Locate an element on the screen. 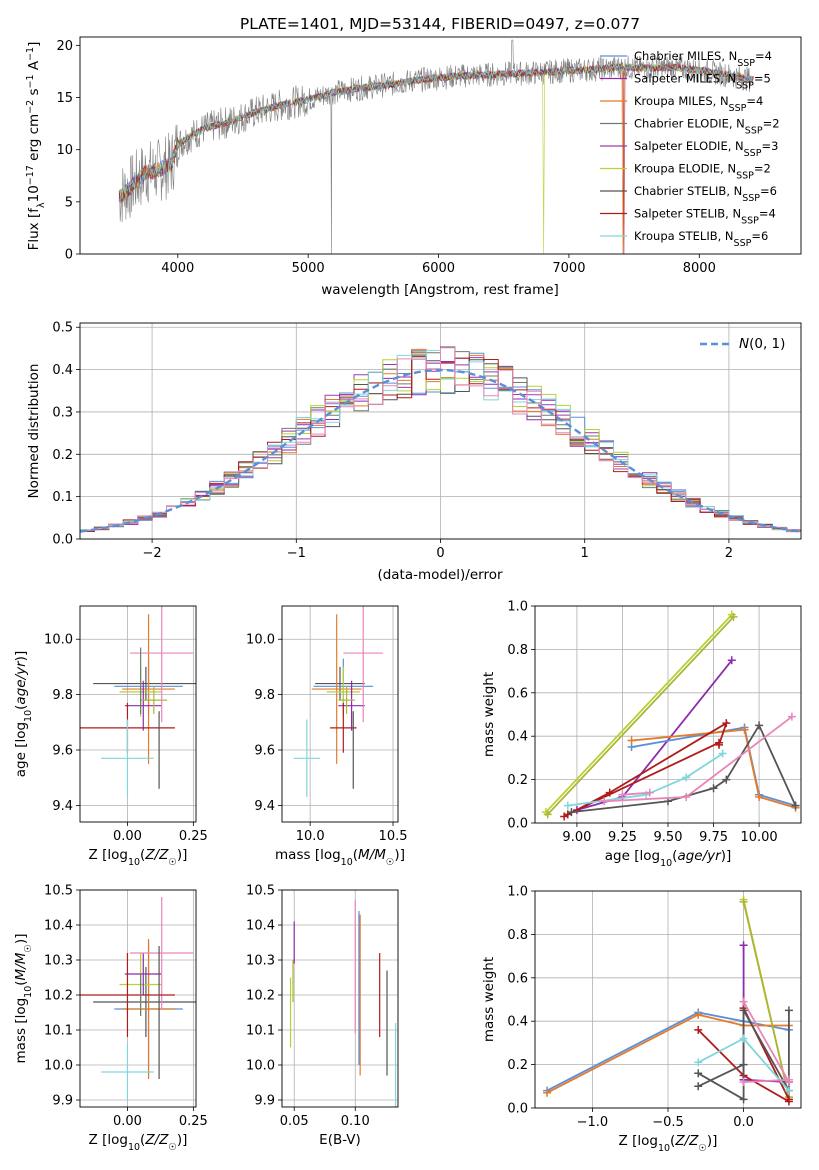 The width and height of the screenshot is (819, 1170). x-tick-label: 9.00 is located at coordinates (576, 837).